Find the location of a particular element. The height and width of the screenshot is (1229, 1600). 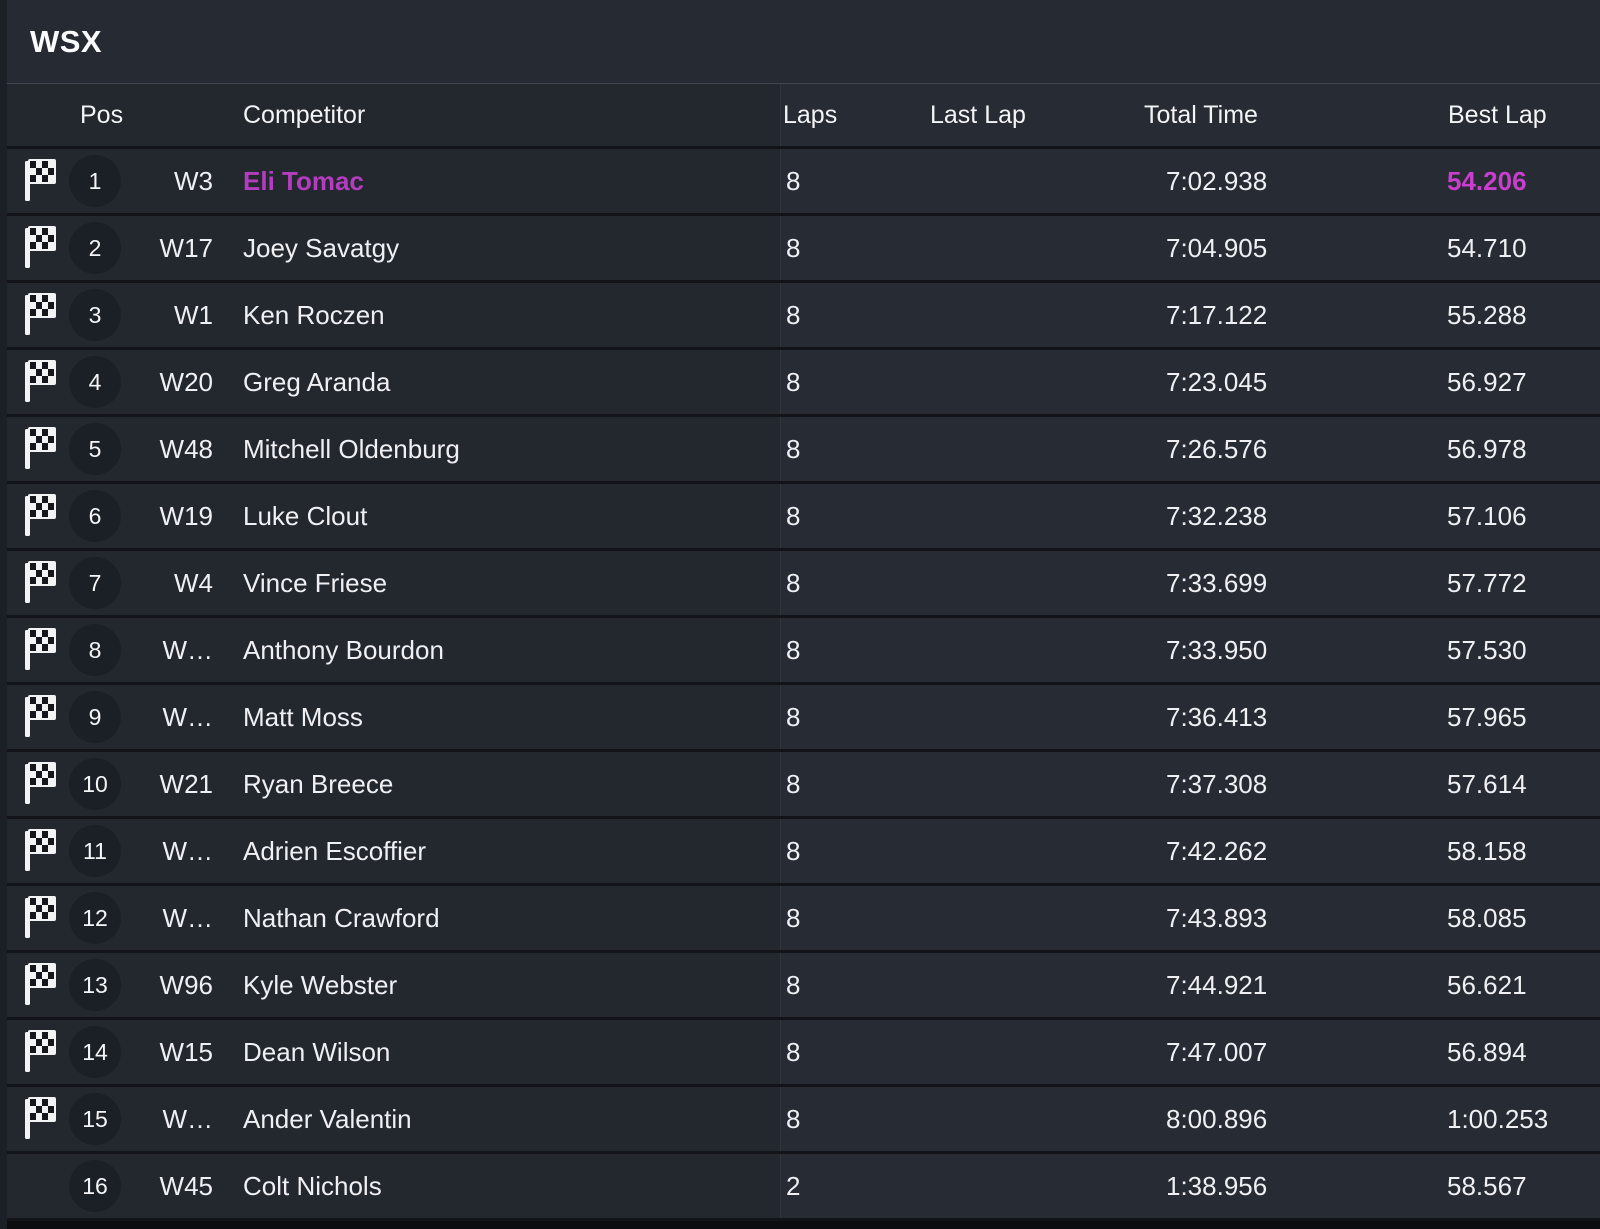

table-row: 8 W… Anthony Bourdon 8 7:33.950 57.530 is located at coordinates (800, 651).